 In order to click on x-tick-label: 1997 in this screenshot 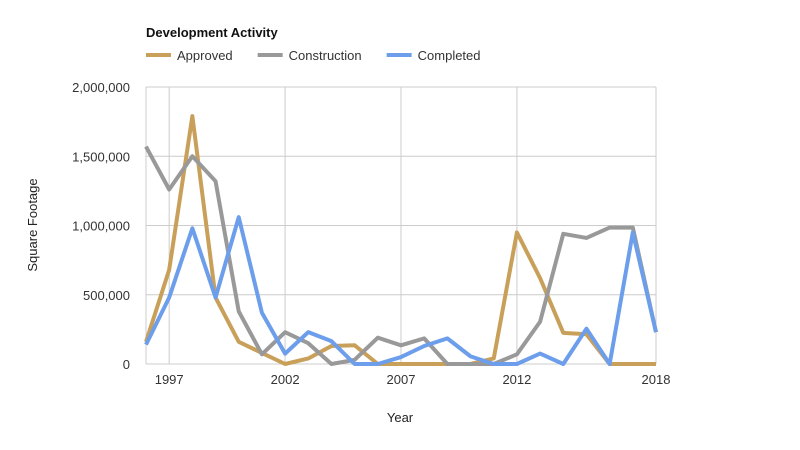, I will do `click(169, 379)`.